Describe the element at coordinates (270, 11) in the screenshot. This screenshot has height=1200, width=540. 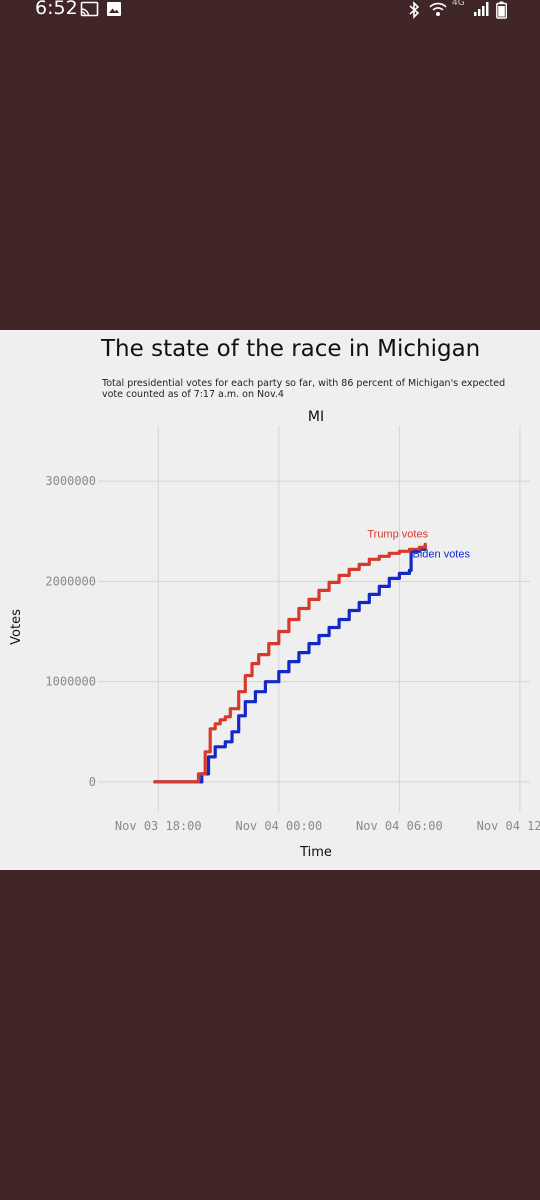
I see `status-bar: 6:52 4G` at that location.